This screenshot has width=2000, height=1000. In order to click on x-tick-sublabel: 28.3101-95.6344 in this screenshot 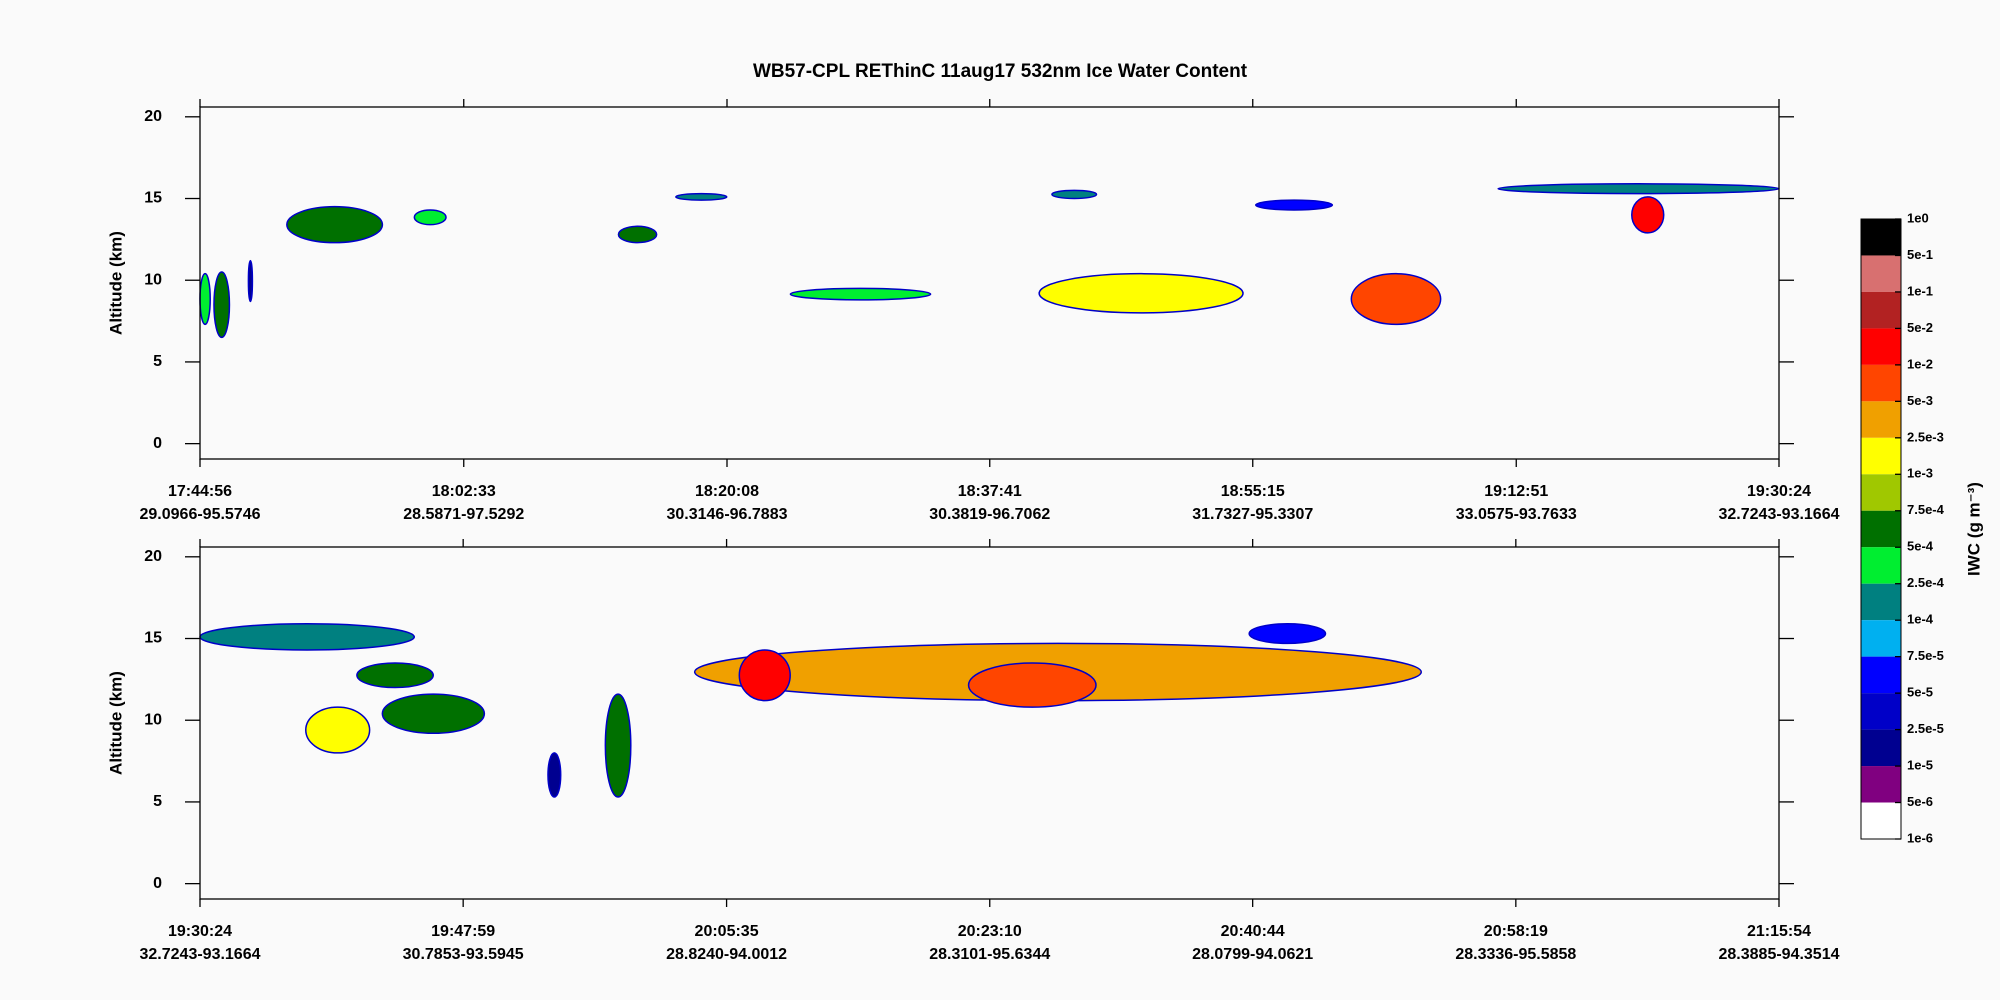, I will do `click(989, 954)`.